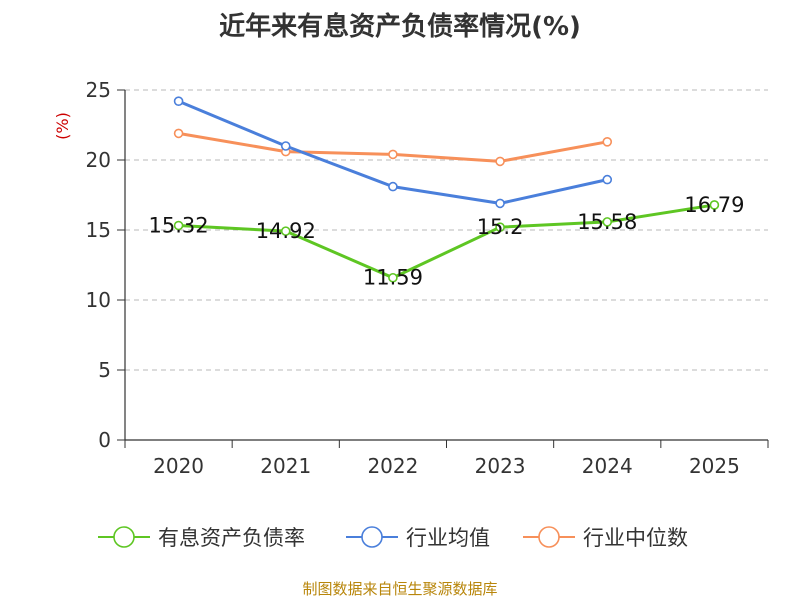  Describe the element at coordinates (635, 538) in the screenshot. I see `legend-label: 行业中位数` at that location.